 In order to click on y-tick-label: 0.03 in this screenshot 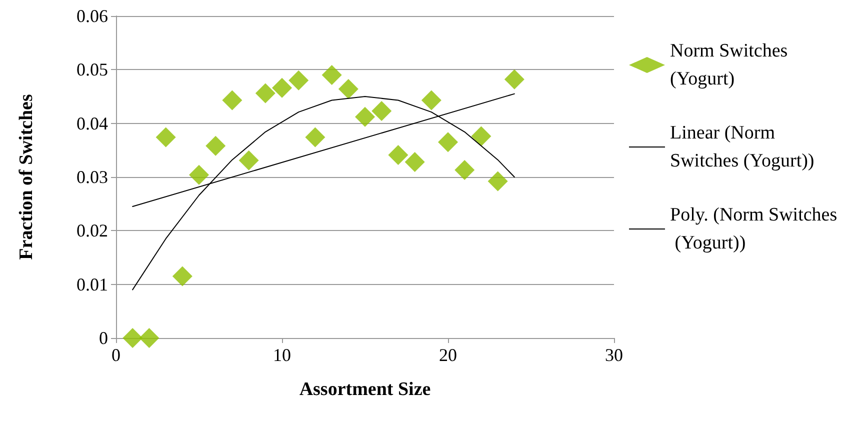, I will do `click(92, 177)`.